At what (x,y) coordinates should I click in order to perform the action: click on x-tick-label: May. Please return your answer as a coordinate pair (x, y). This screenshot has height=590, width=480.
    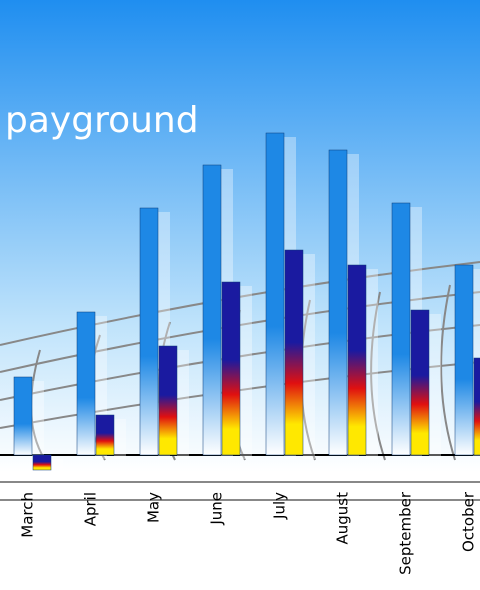
    Looking at the image, I should click on (154, 507).